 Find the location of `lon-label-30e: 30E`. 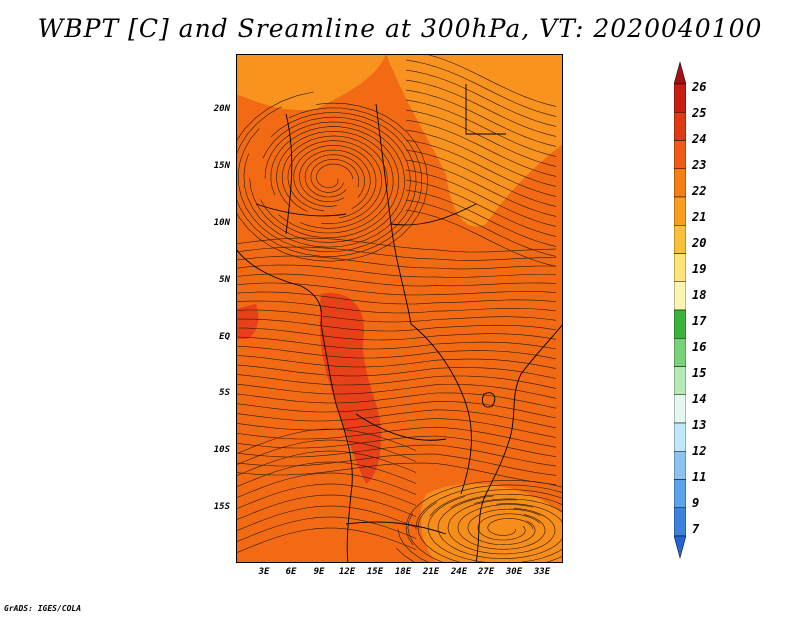

lon-label-30e: 30E is located at coordinates (514, 572).